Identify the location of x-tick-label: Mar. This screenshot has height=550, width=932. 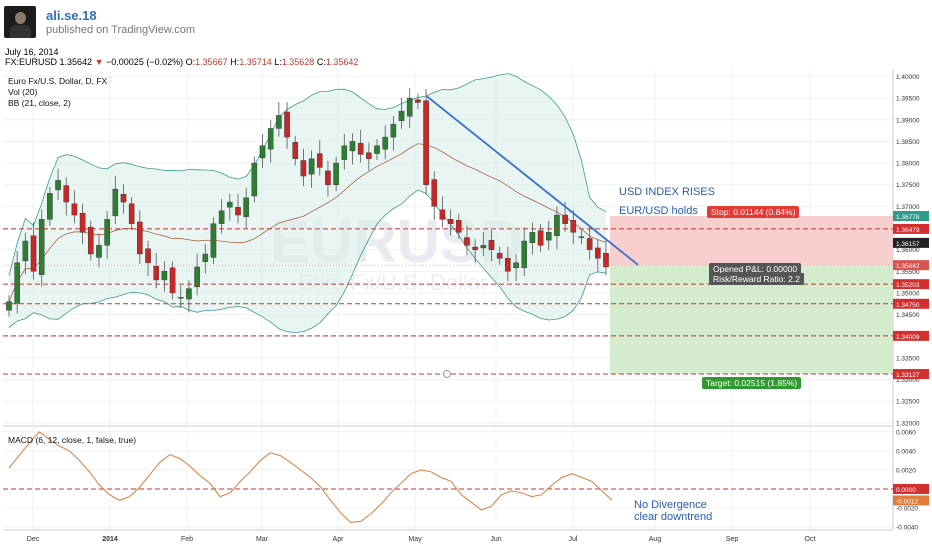
(262, 539).